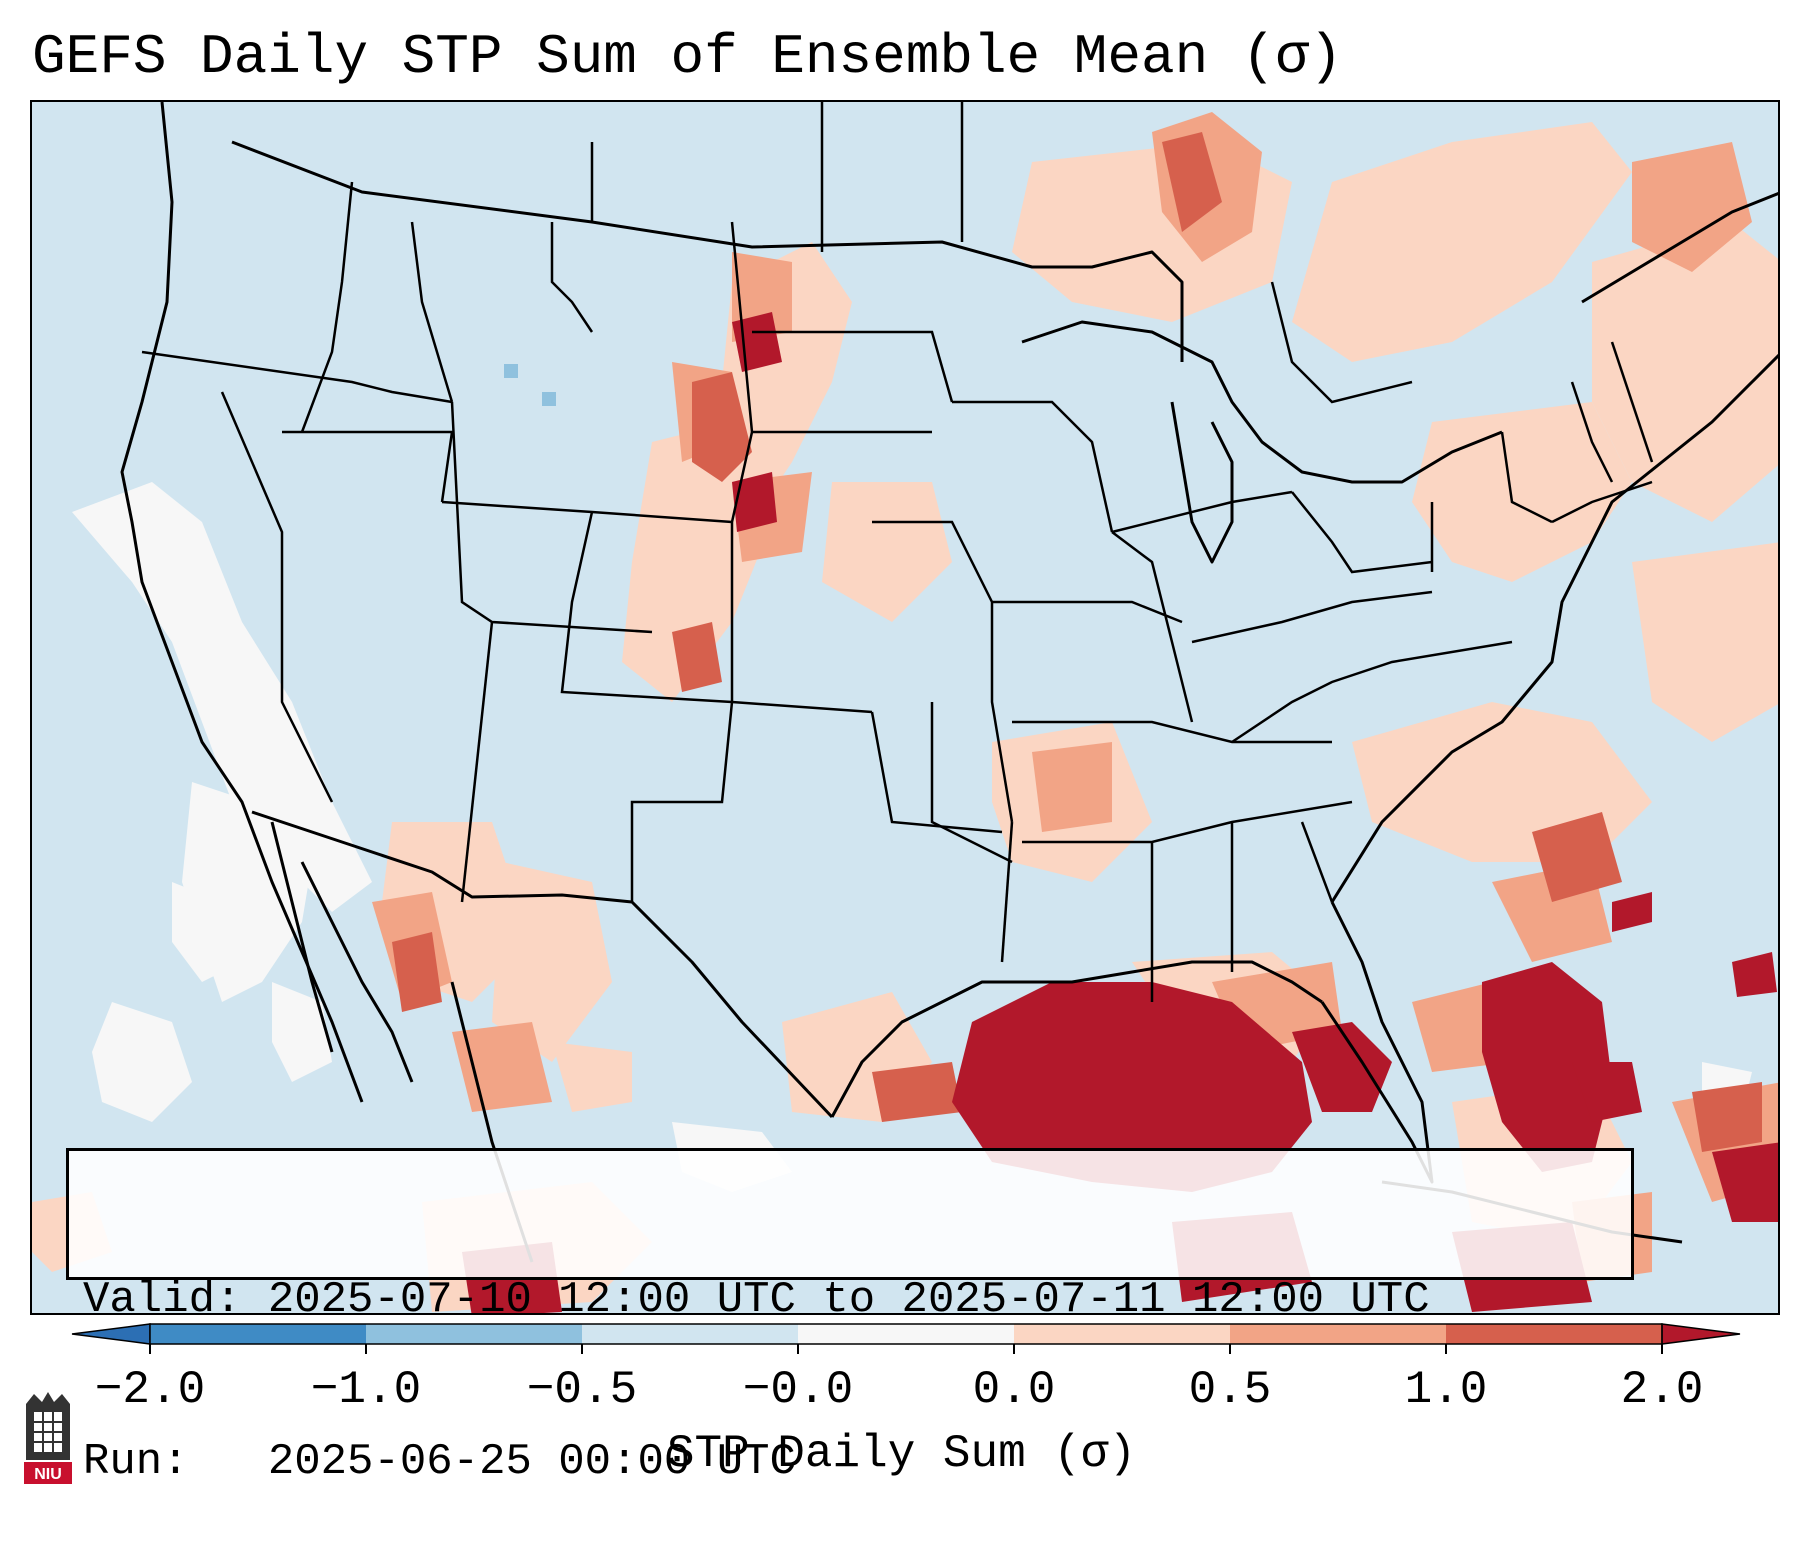  Describe the element at coordinates (906, 1349) in the screenshot. I see `colorbar-ticks` at that location.